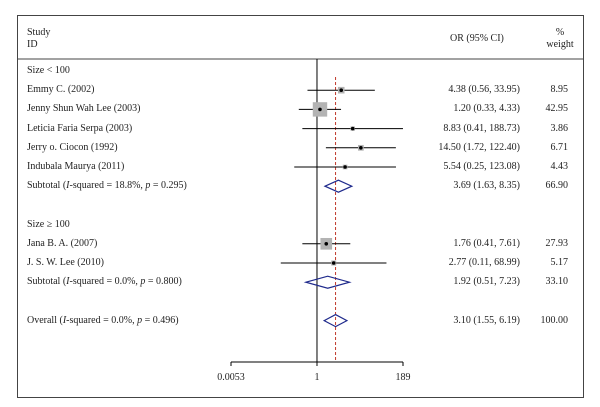 The width and height of the screenshot is (600, 407). What do you see at coordinates (477, 38) in the screenshot?
I see `header-or-ci: OR (95% CI)` at bounding box center [477, 38].